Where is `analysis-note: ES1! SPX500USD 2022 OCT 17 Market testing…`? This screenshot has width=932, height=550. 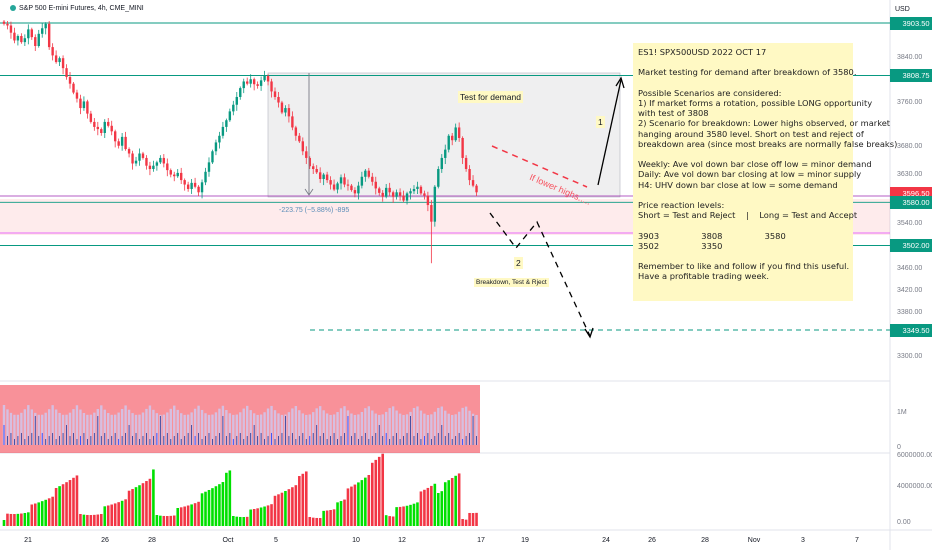
analysis-note: ES1! SPX500USD 2022 OCT 17 Market testing… is located at coordinates (765, 172).